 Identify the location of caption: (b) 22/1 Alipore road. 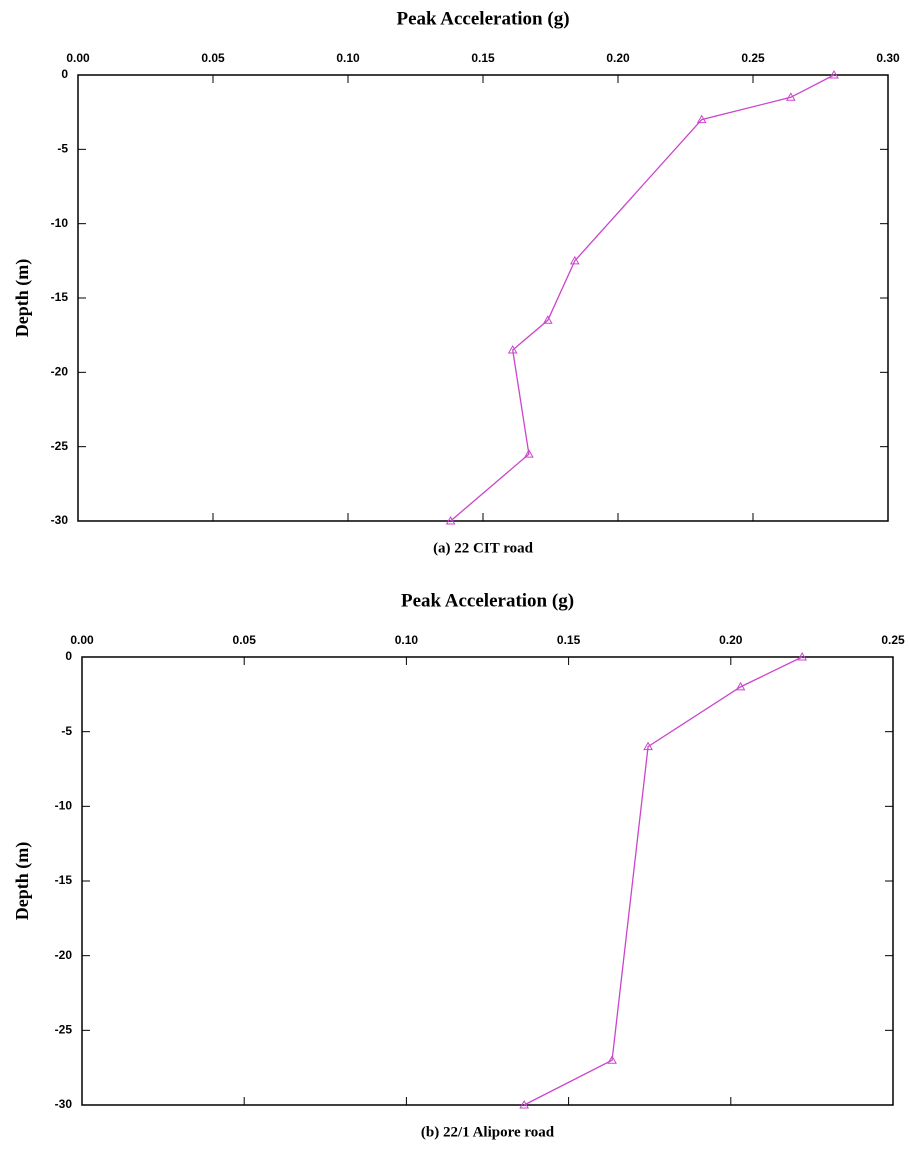
(488, 1132).